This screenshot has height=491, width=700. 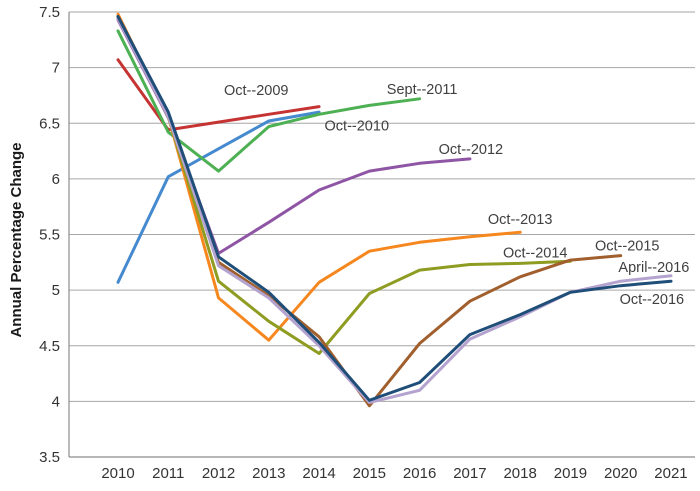 I want to click on y-tick-label: 6.5, so click(x=49, y=123).